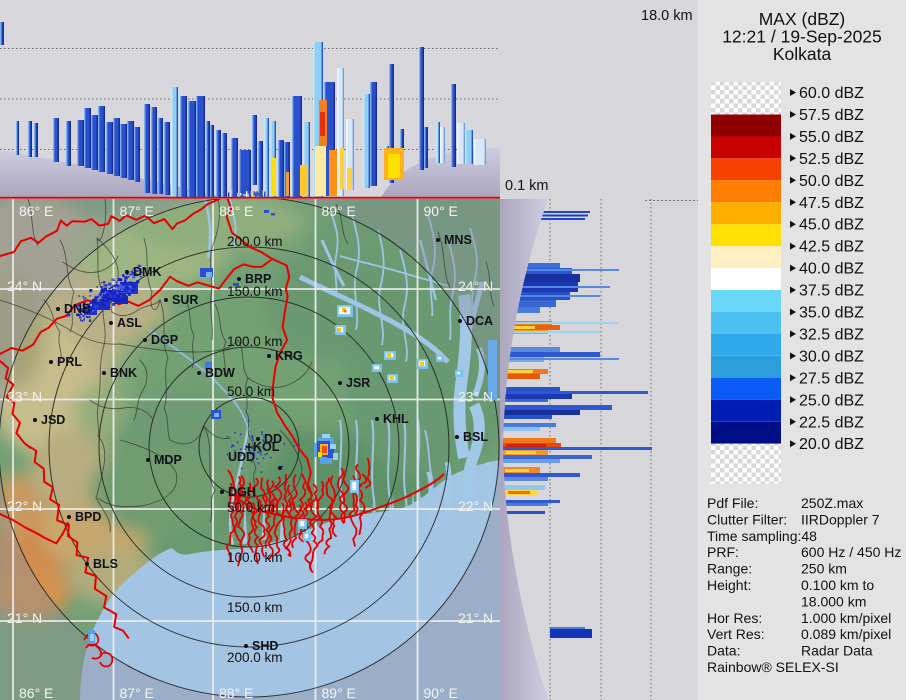 The height and width of the screenshot is (700, 906). Describe the element at coordinates (831, 356) in the screenshot. I see `svg-text: 30.0 dBZ` at that location.